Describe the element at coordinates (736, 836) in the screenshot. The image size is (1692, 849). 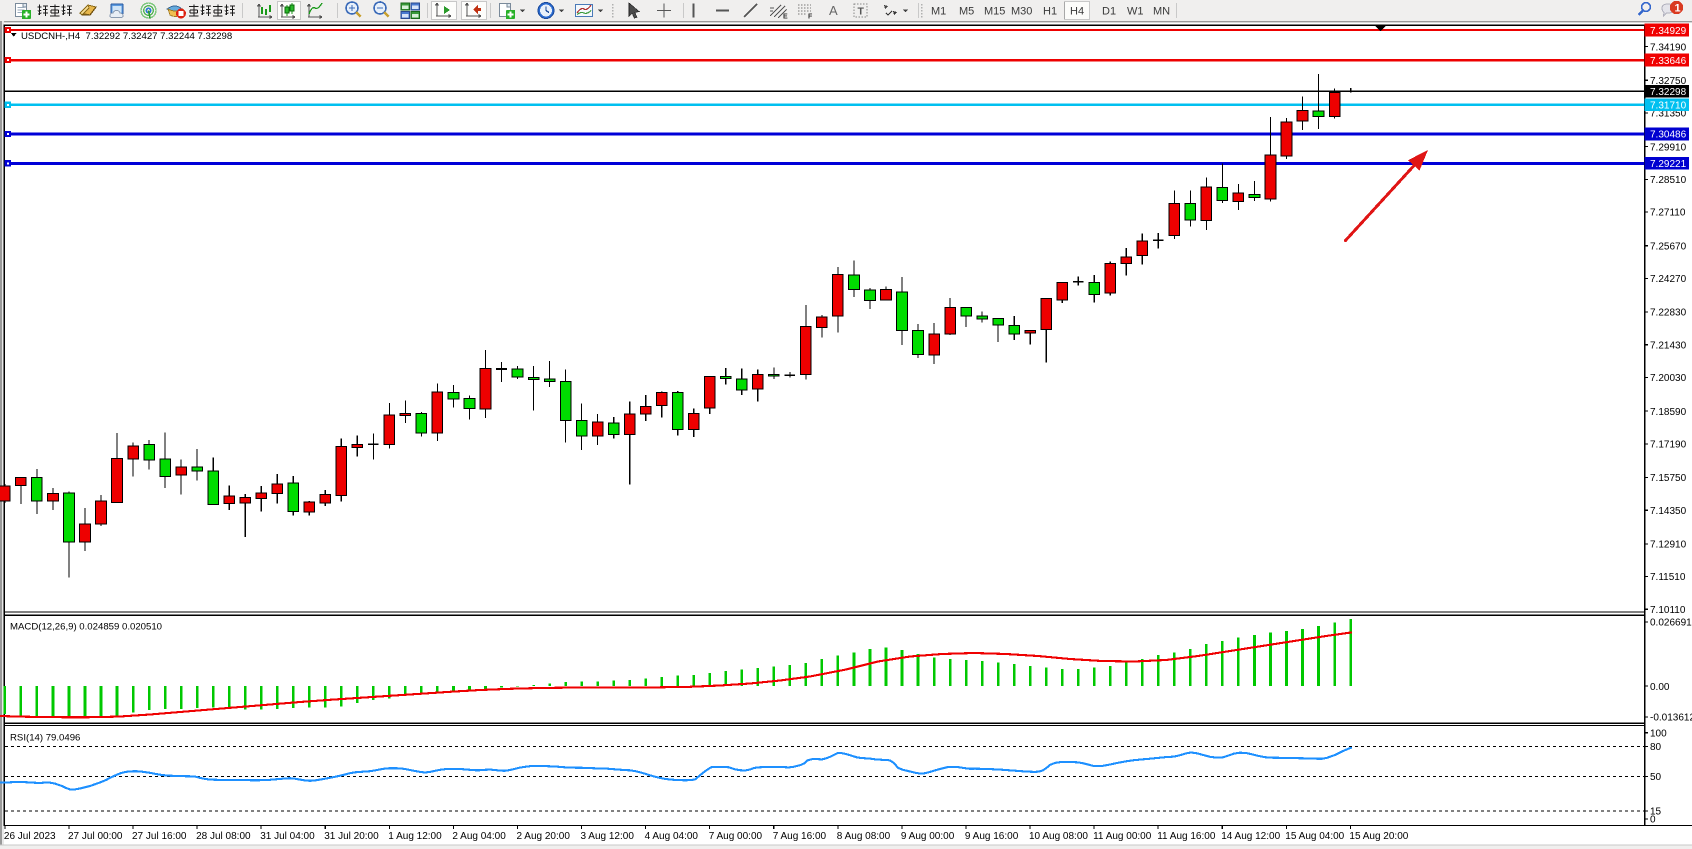
I see `svg-text: 7 Aug 00:00` at that location.